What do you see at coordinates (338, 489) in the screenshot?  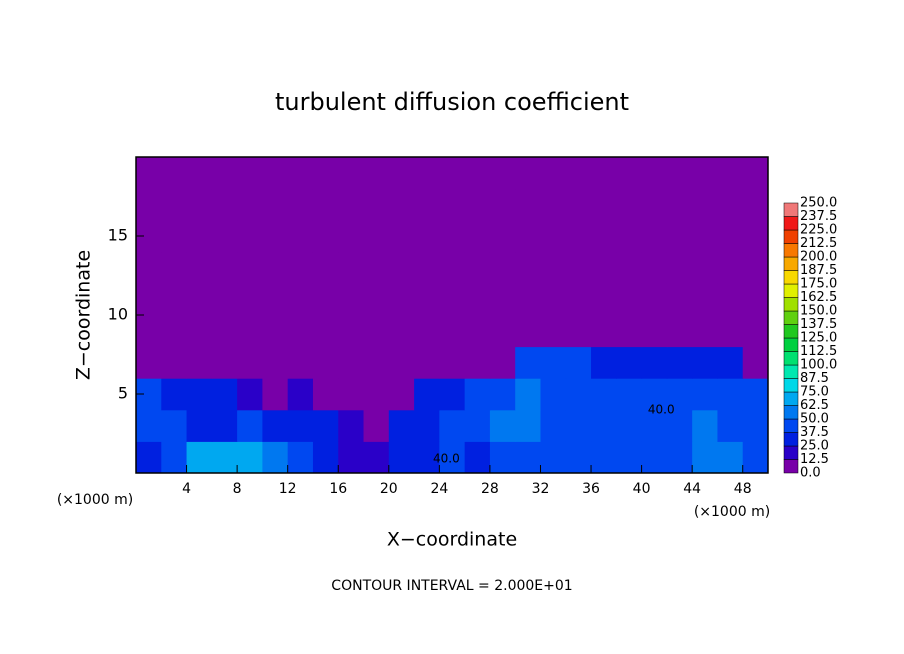 I see `x-tick-label: 16` at bounding box center [338, 489].